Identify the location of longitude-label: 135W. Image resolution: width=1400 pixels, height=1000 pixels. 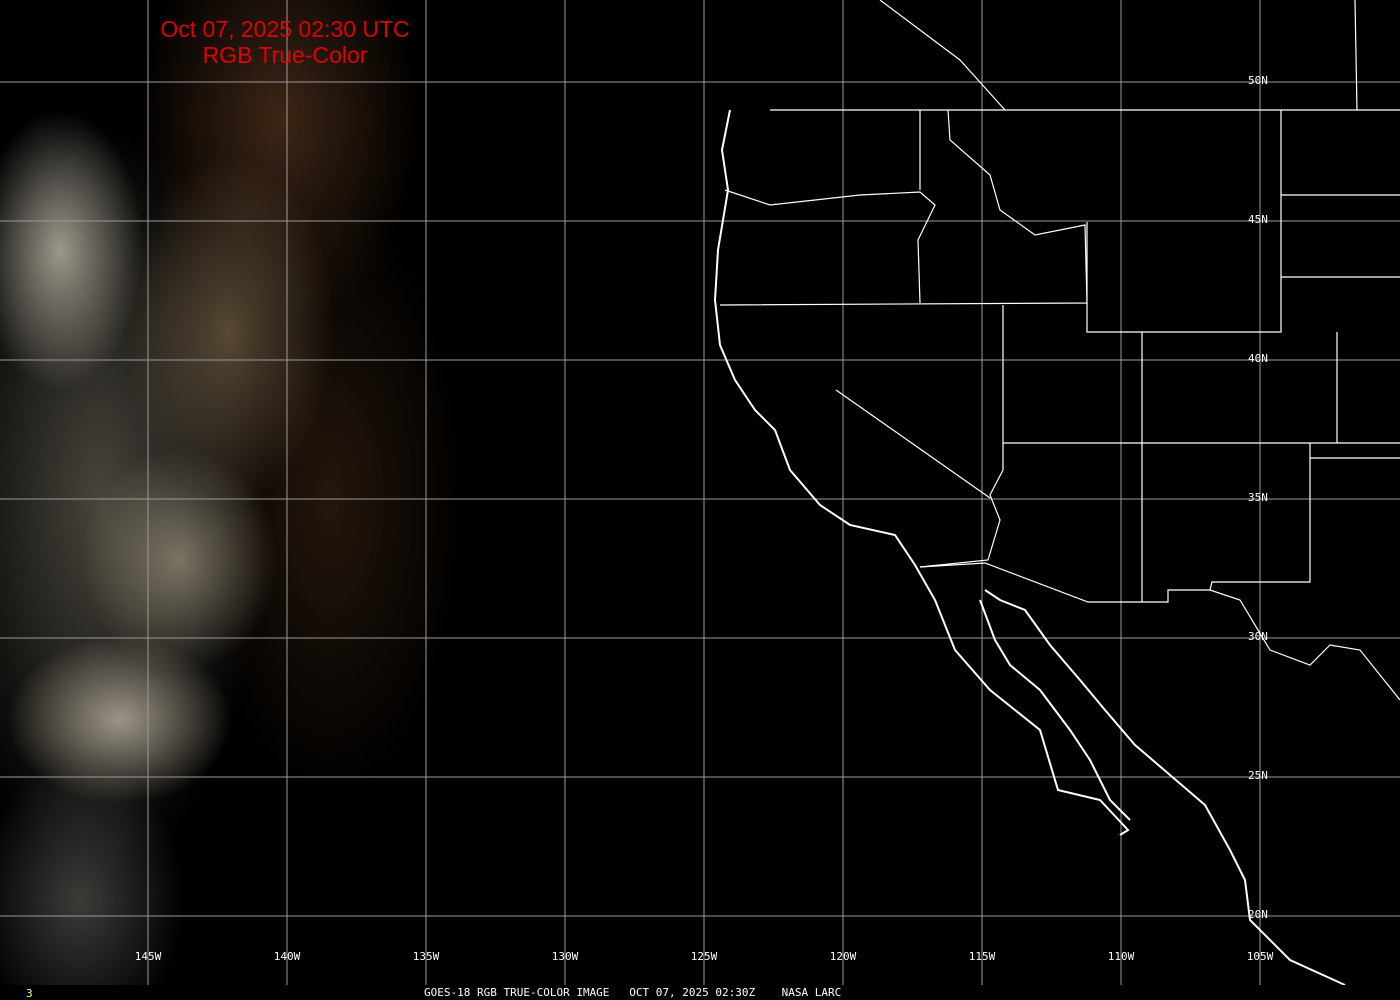
(426, 956).